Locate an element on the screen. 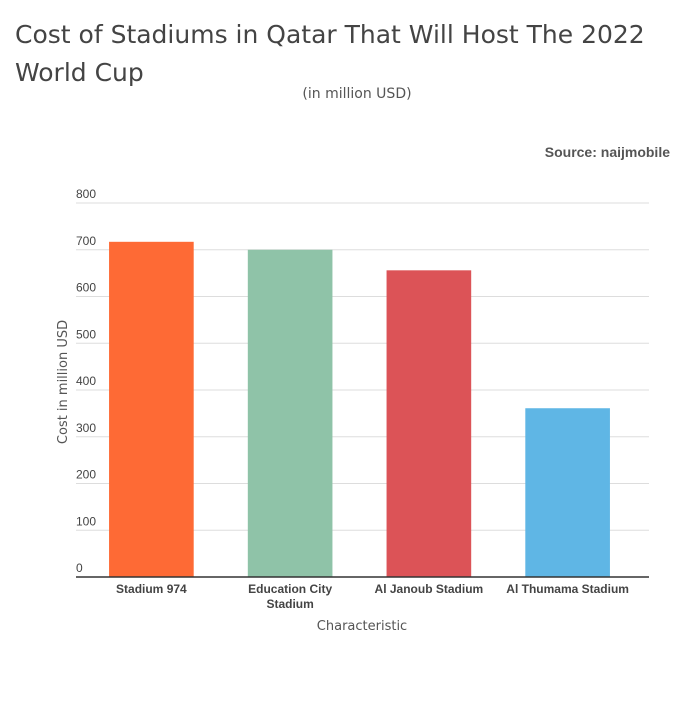  y-tick-label: 0 is located at coordinates (79, 568).